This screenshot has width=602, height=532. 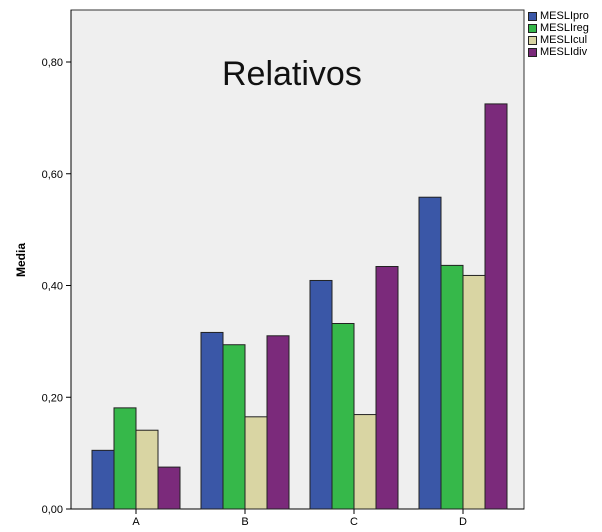 What do you see at coordinates (212, 420) in the screenshot?
I see `bar-MESLIpro-B` at bounding box center [212, 420].